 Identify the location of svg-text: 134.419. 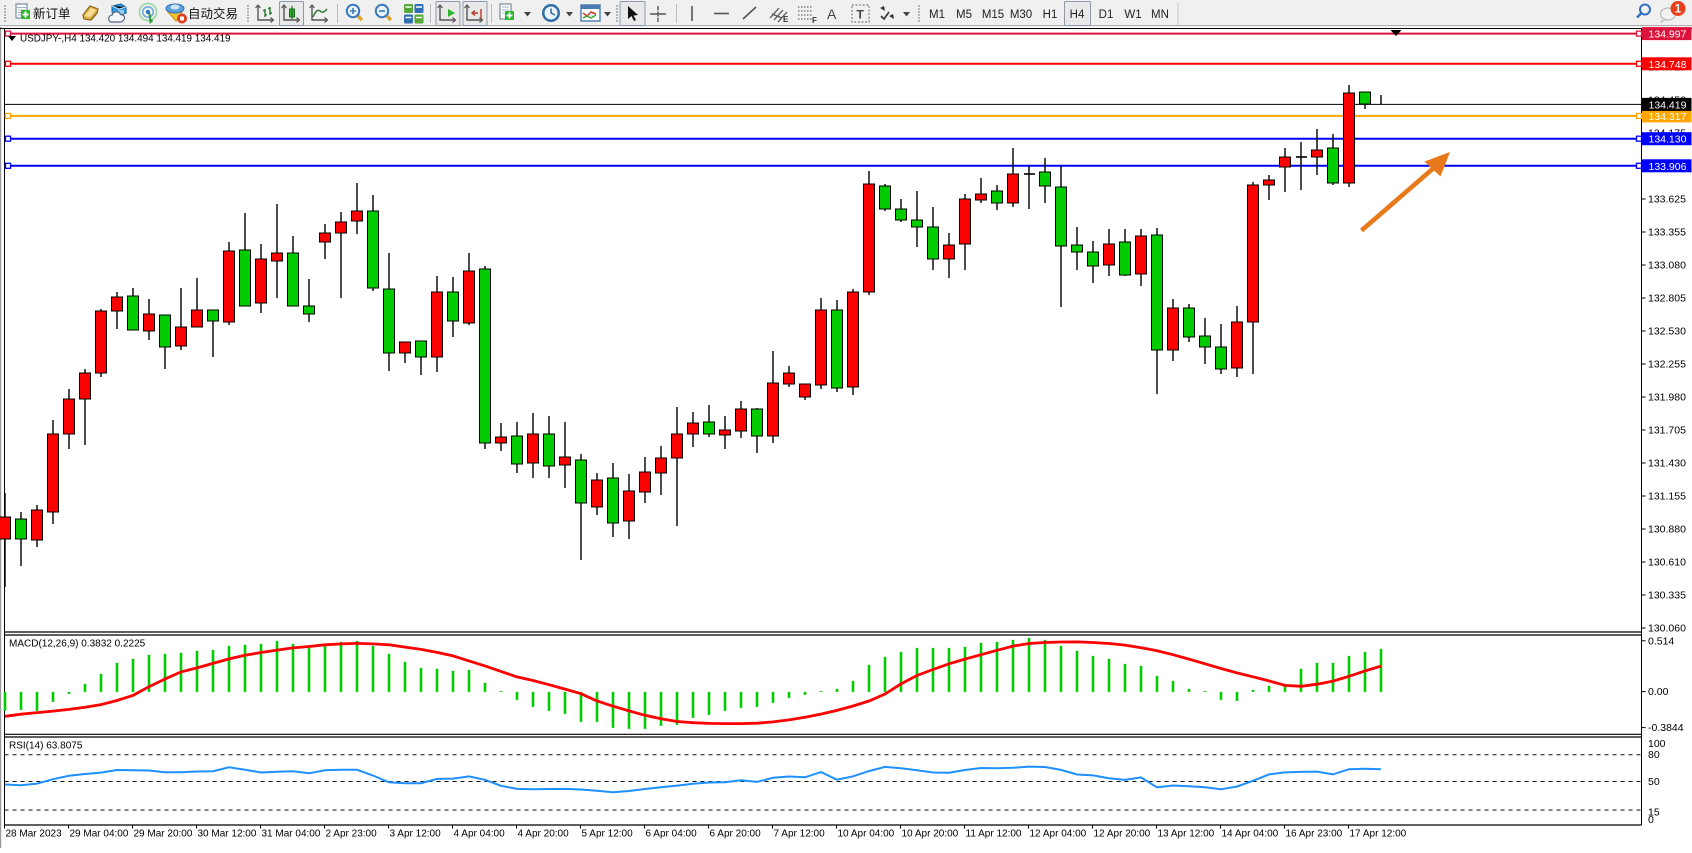
(1668, 105).